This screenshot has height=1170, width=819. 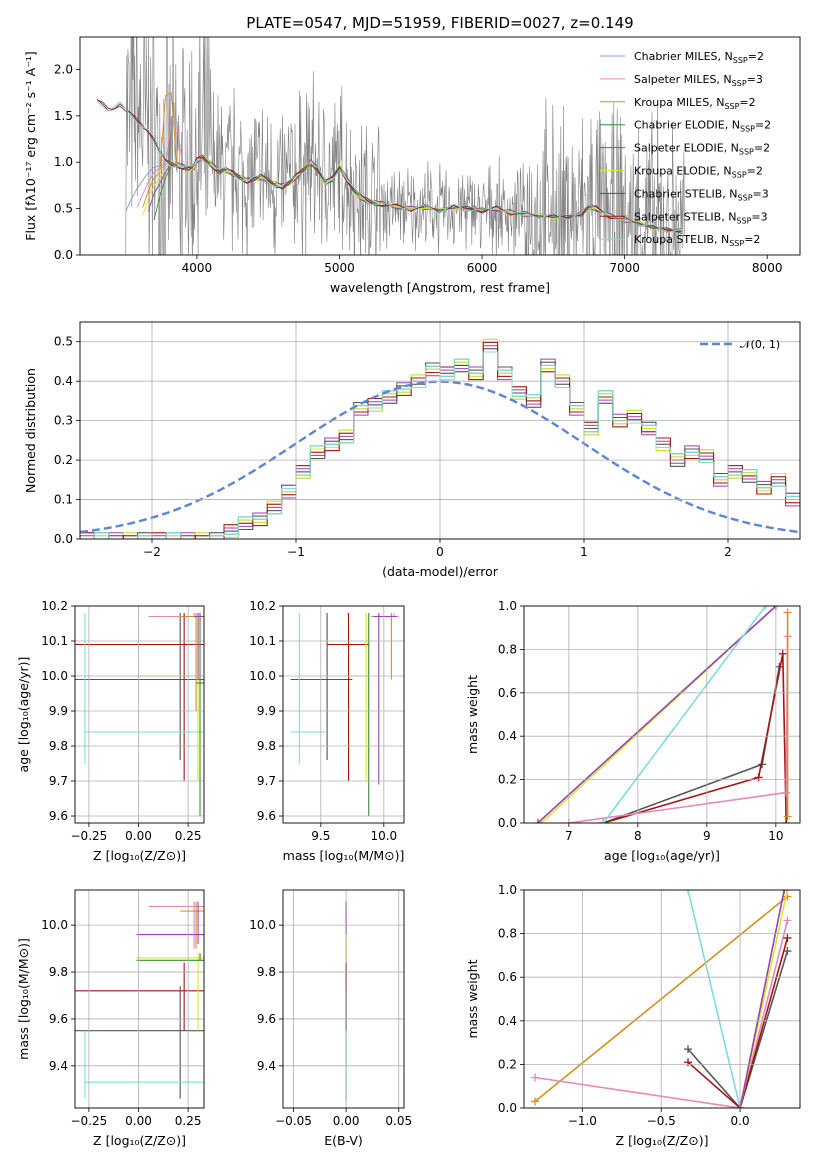 I want to click on plot-area-age-vs-Z, so click(x=139, y=714).